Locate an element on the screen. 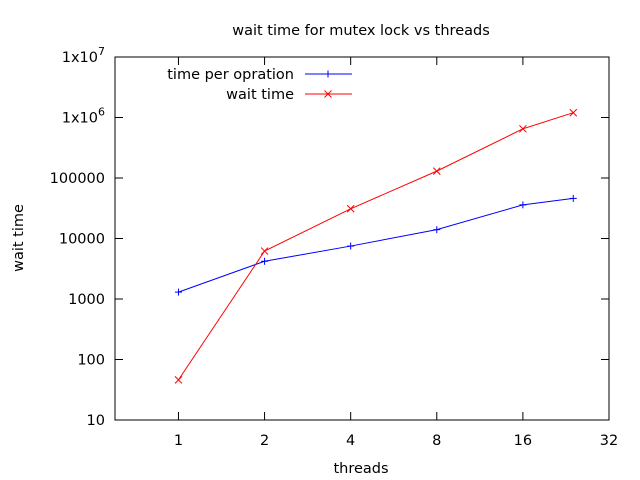 This screenshot has width=640, height=480. series-line is located at coordinates (376, 245).